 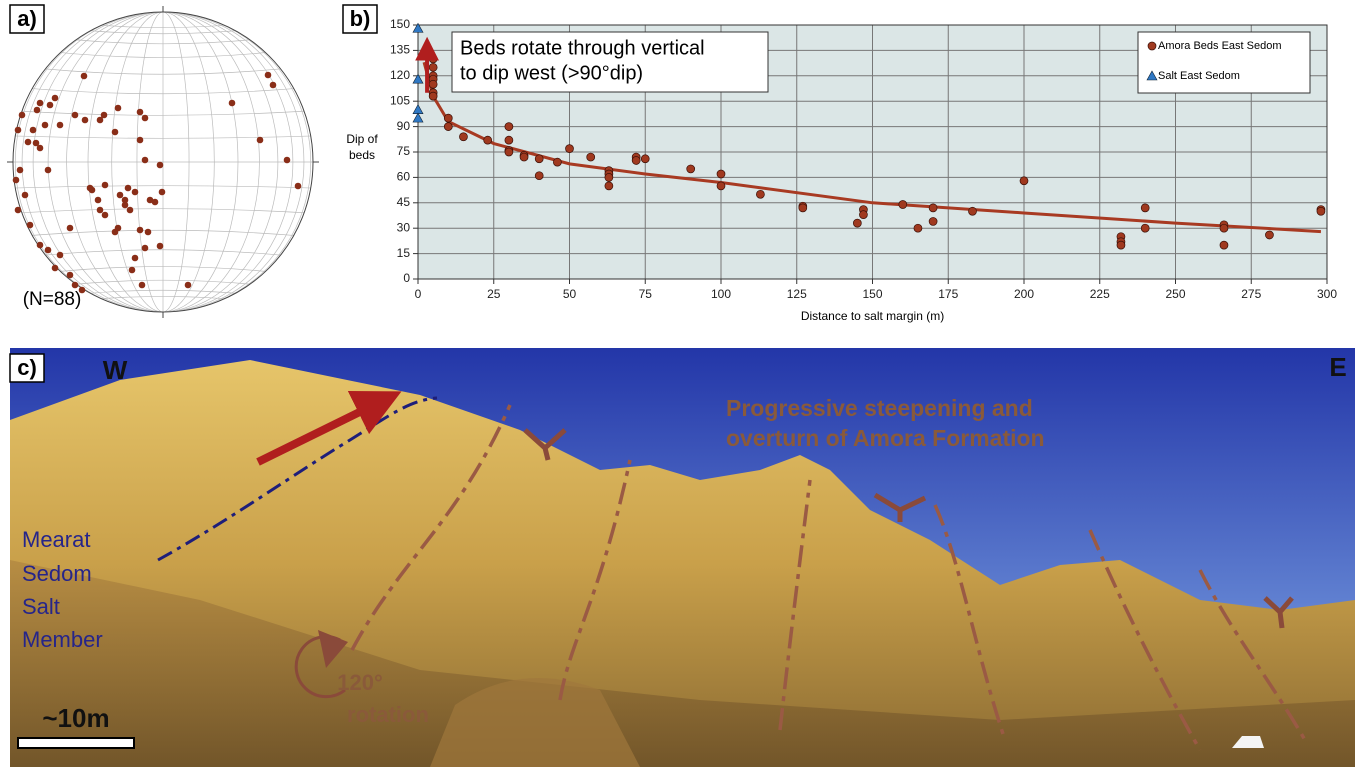 What do you see at coordinates (551, 73) in the screenshot?
I see `annotation: to dip west (>90°dip)` at bounding box center [551, 73].